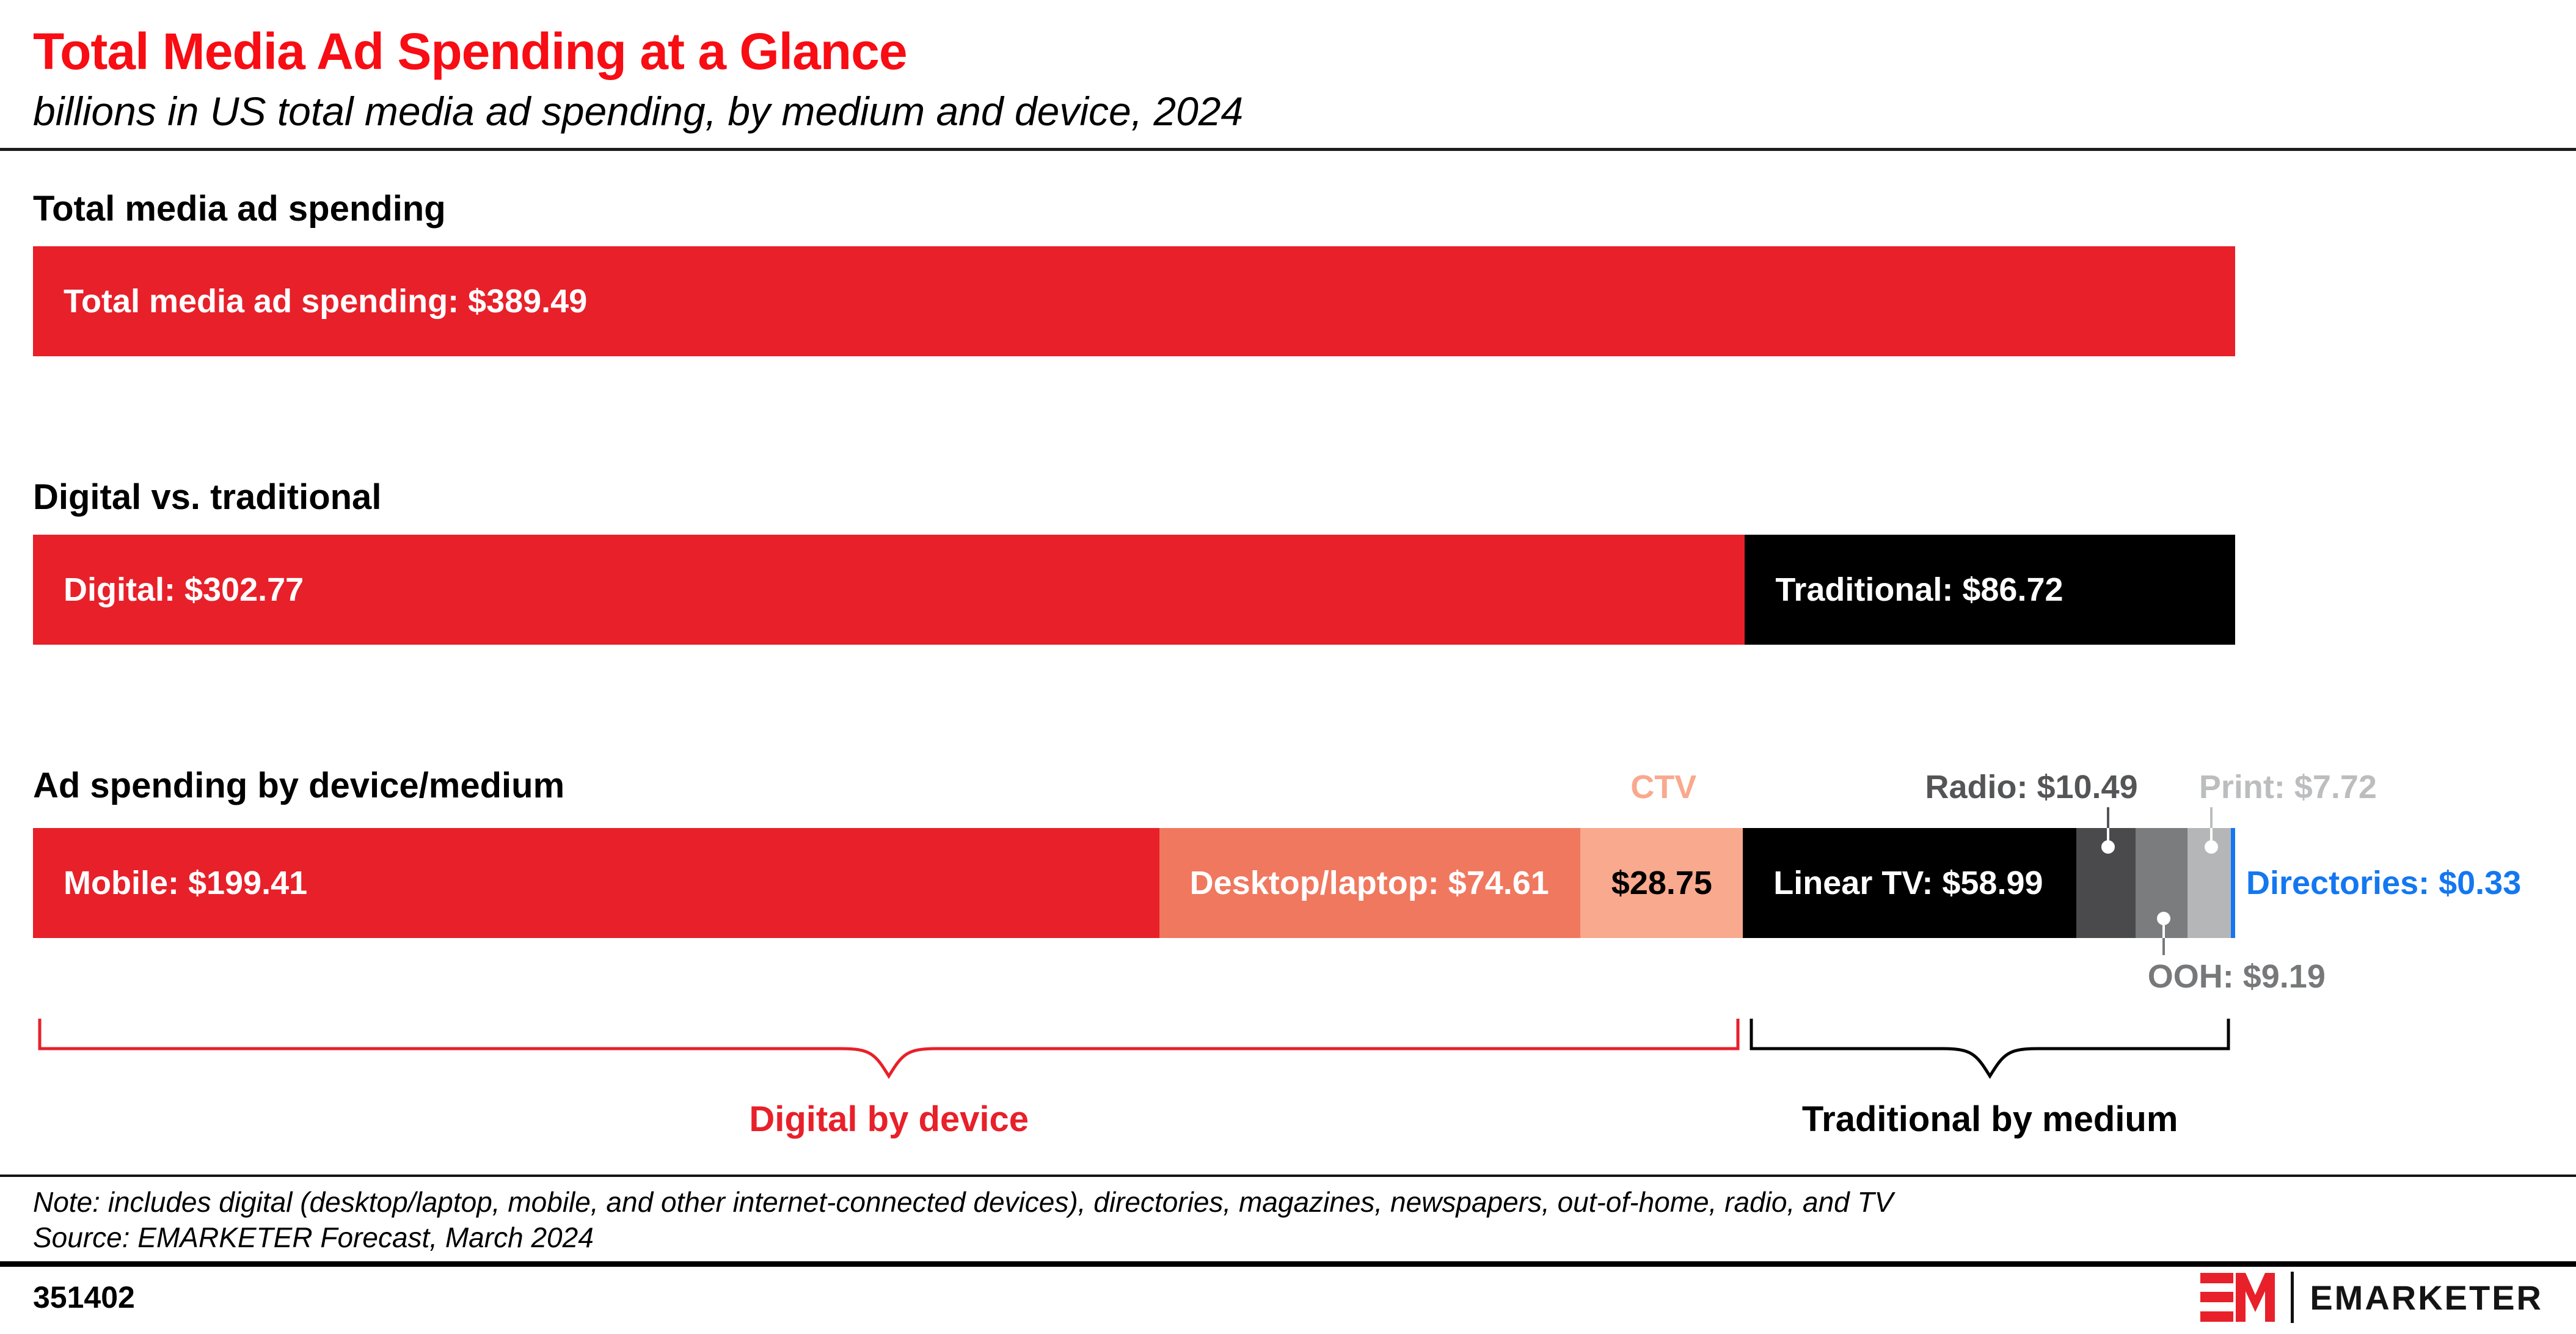 This screenshot has width=2576, height=1334. I want to click on segment-traditional: Traditional: $86.72, so click(1990, 590).